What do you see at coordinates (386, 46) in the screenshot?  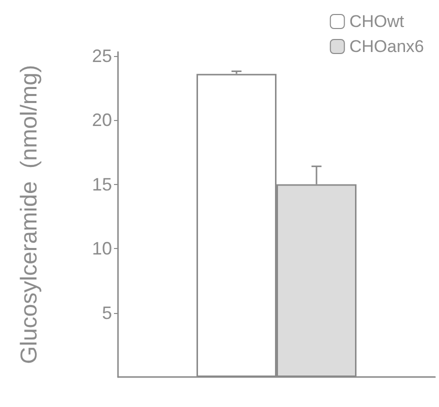 I see `legend-label: CHOanx6` at bounding box center [386, 46].